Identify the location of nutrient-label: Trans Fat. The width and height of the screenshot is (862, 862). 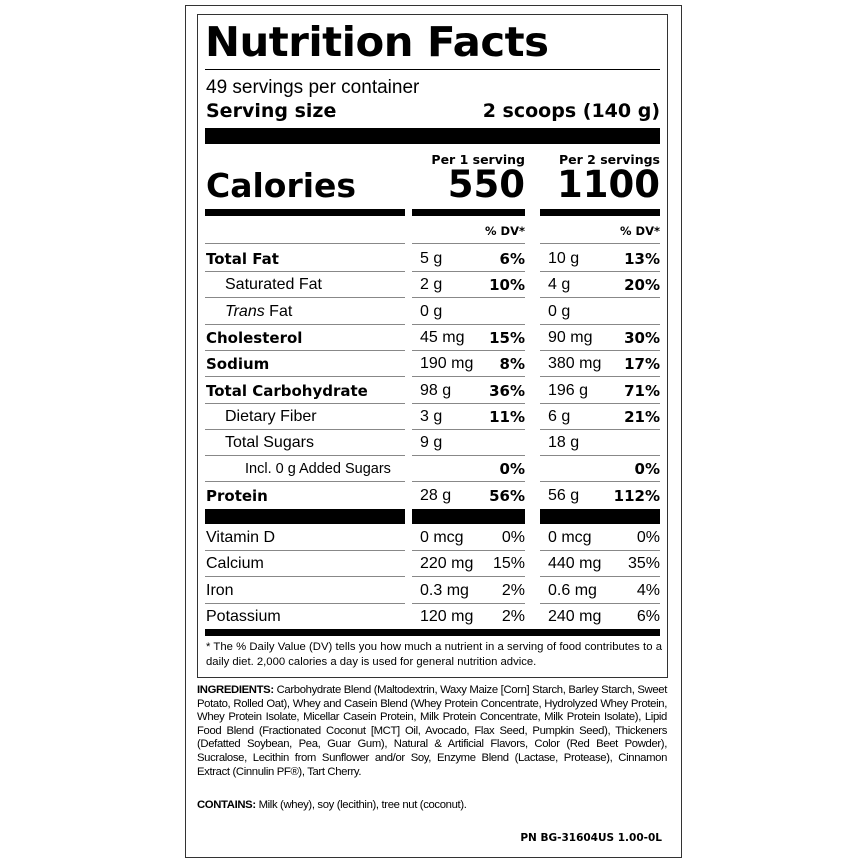
(258, 312).